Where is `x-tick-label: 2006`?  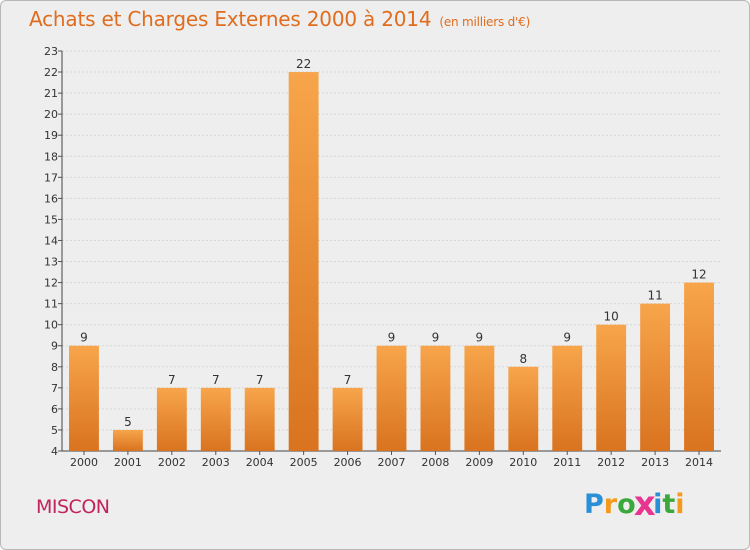
x-tick-label: 2006 is located at coordinates (348, 462).